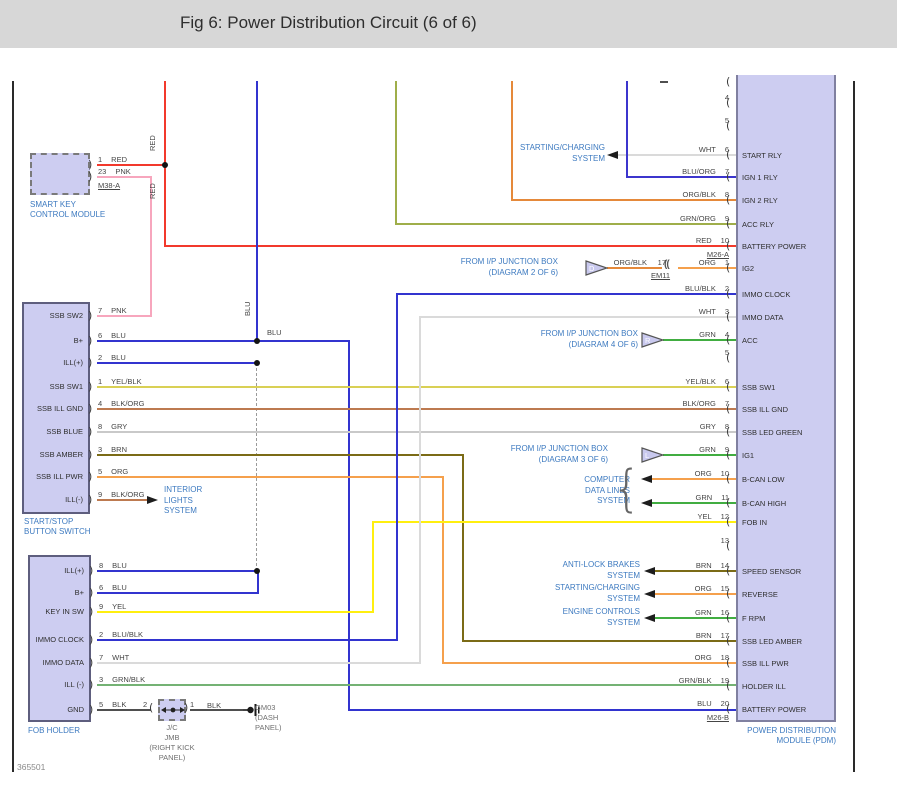  What do you see at coordinates (119, 449) in the screenshot?
I see `wire-color-label: BRN` at bounding box center [119, 449].